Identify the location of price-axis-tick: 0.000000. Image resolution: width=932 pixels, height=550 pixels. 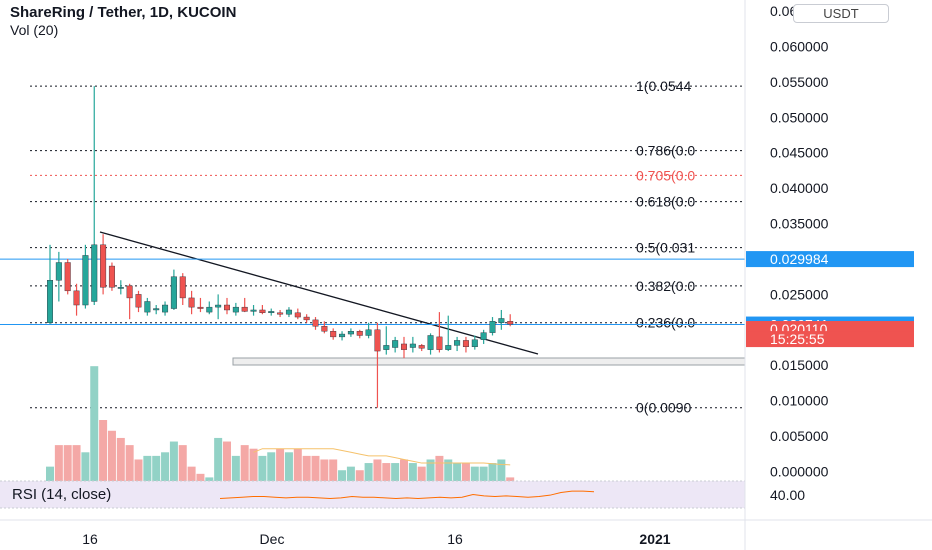
(799, 471).